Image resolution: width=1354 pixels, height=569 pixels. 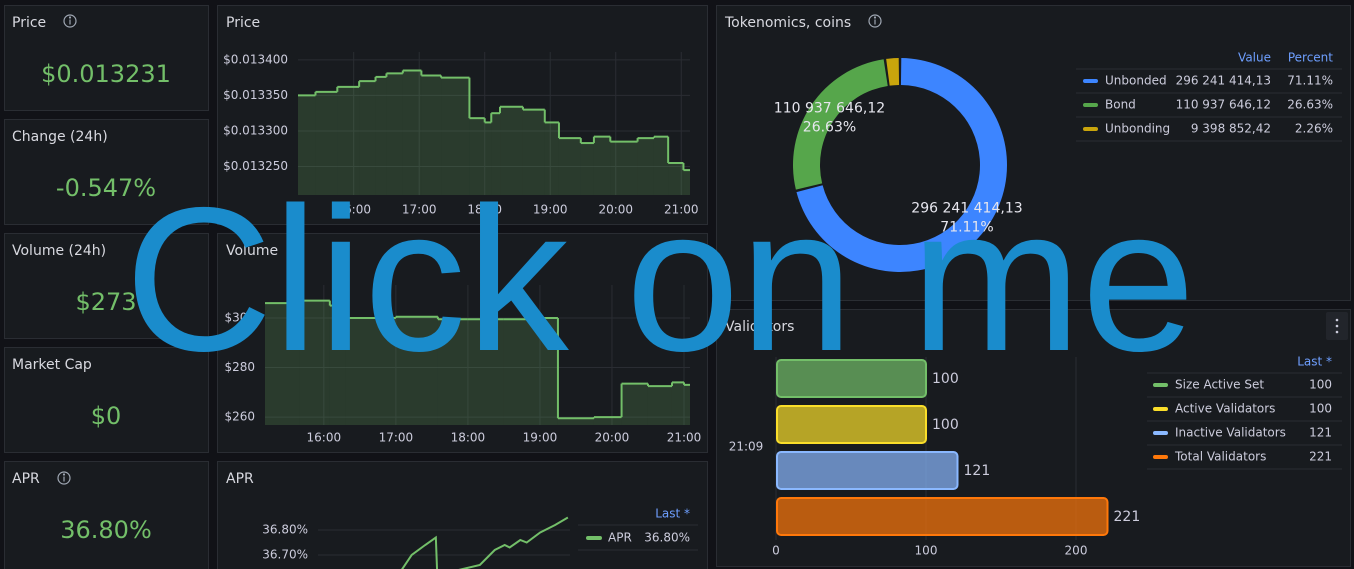 I want to click on panel-title: Tokenomics, coins, so click(x=787, y=23).